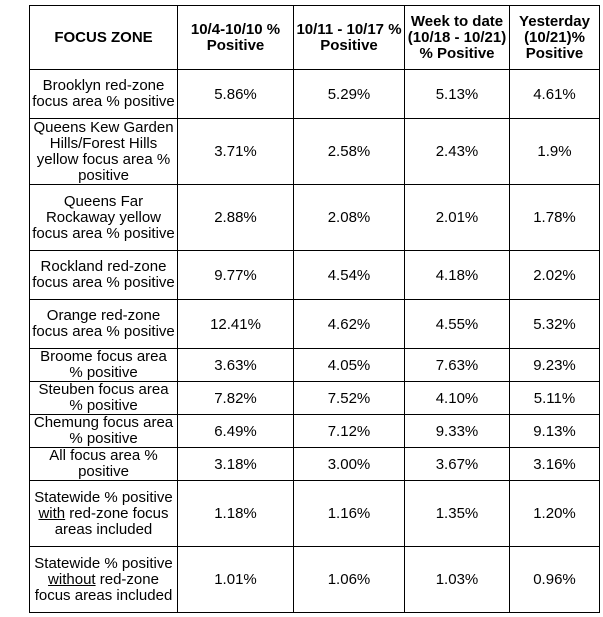 The image size is (603, 617). What do you see at coordinates (349, 324) in the screenshot?
I see `value-cell: 4.62%` at bounding box center [349, 324].